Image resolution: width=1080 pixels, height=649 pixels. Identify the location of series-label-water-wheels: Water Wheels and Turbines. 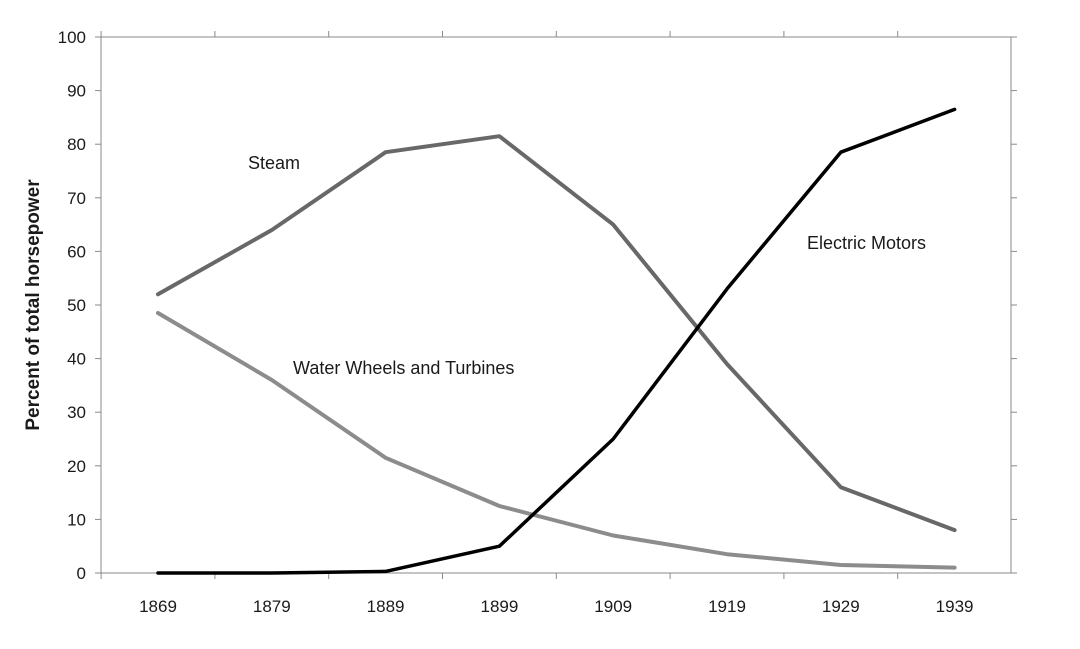
(403, 368).